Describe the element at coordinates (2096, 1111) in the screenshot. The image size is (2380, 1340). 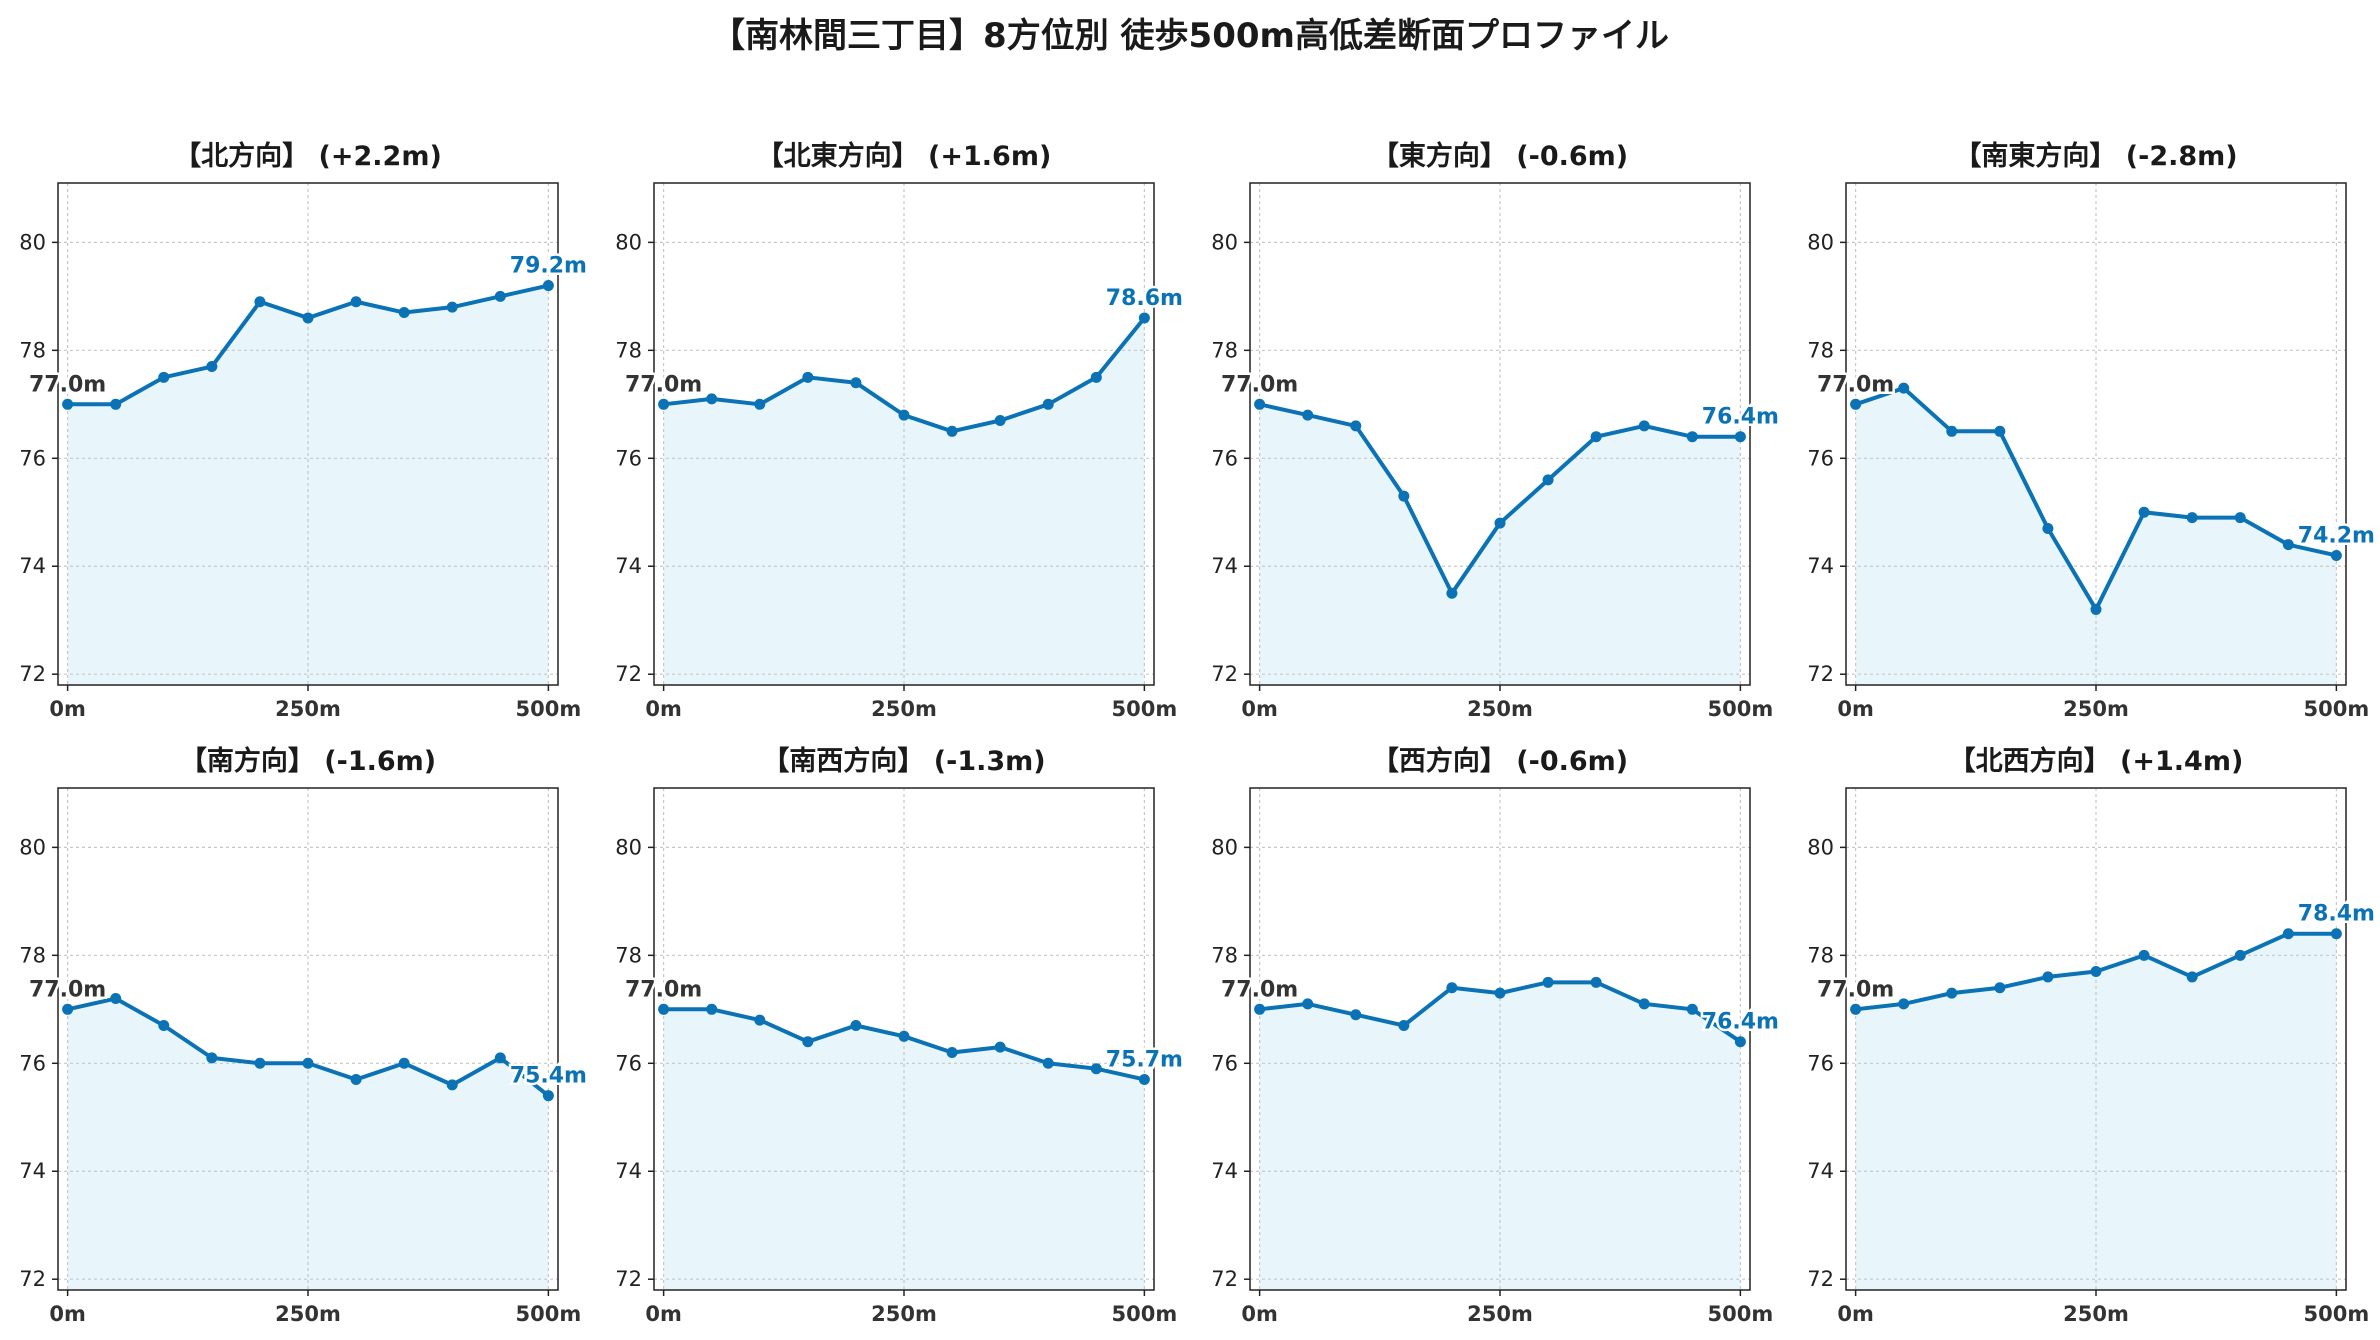
I see `area-fill` at that location.